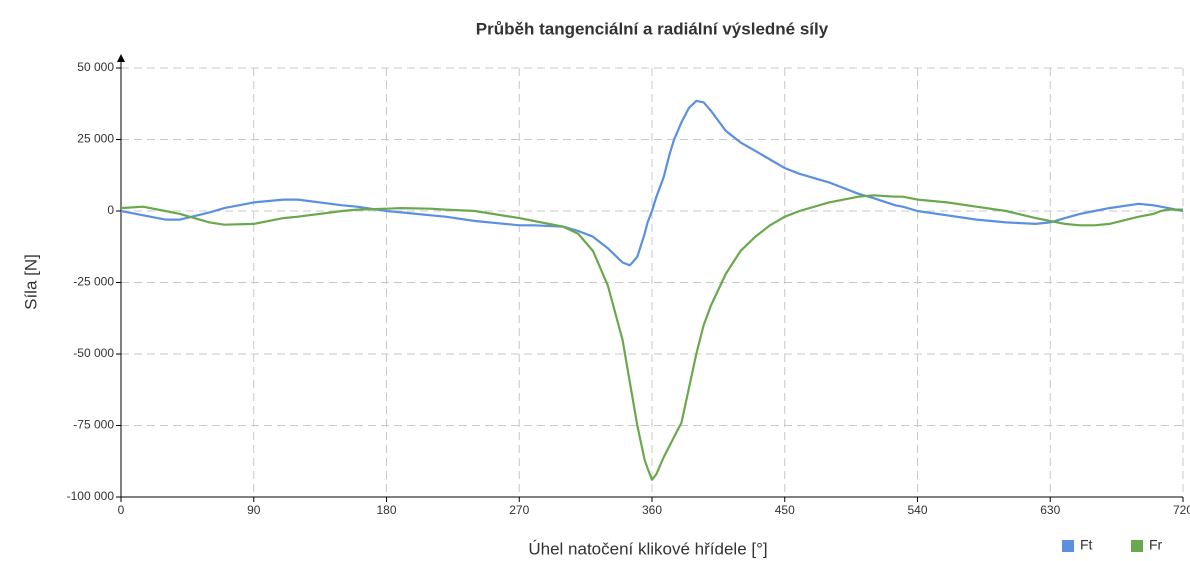  Describe the element at coordinates (93, 353) in the screenshot. I see `y-tick-label: -50 000` at that location.